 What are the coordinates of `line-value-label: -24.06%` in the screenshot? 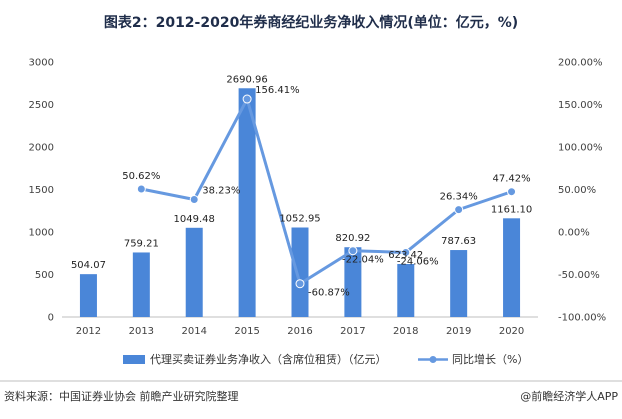 It's located at (418, 261).